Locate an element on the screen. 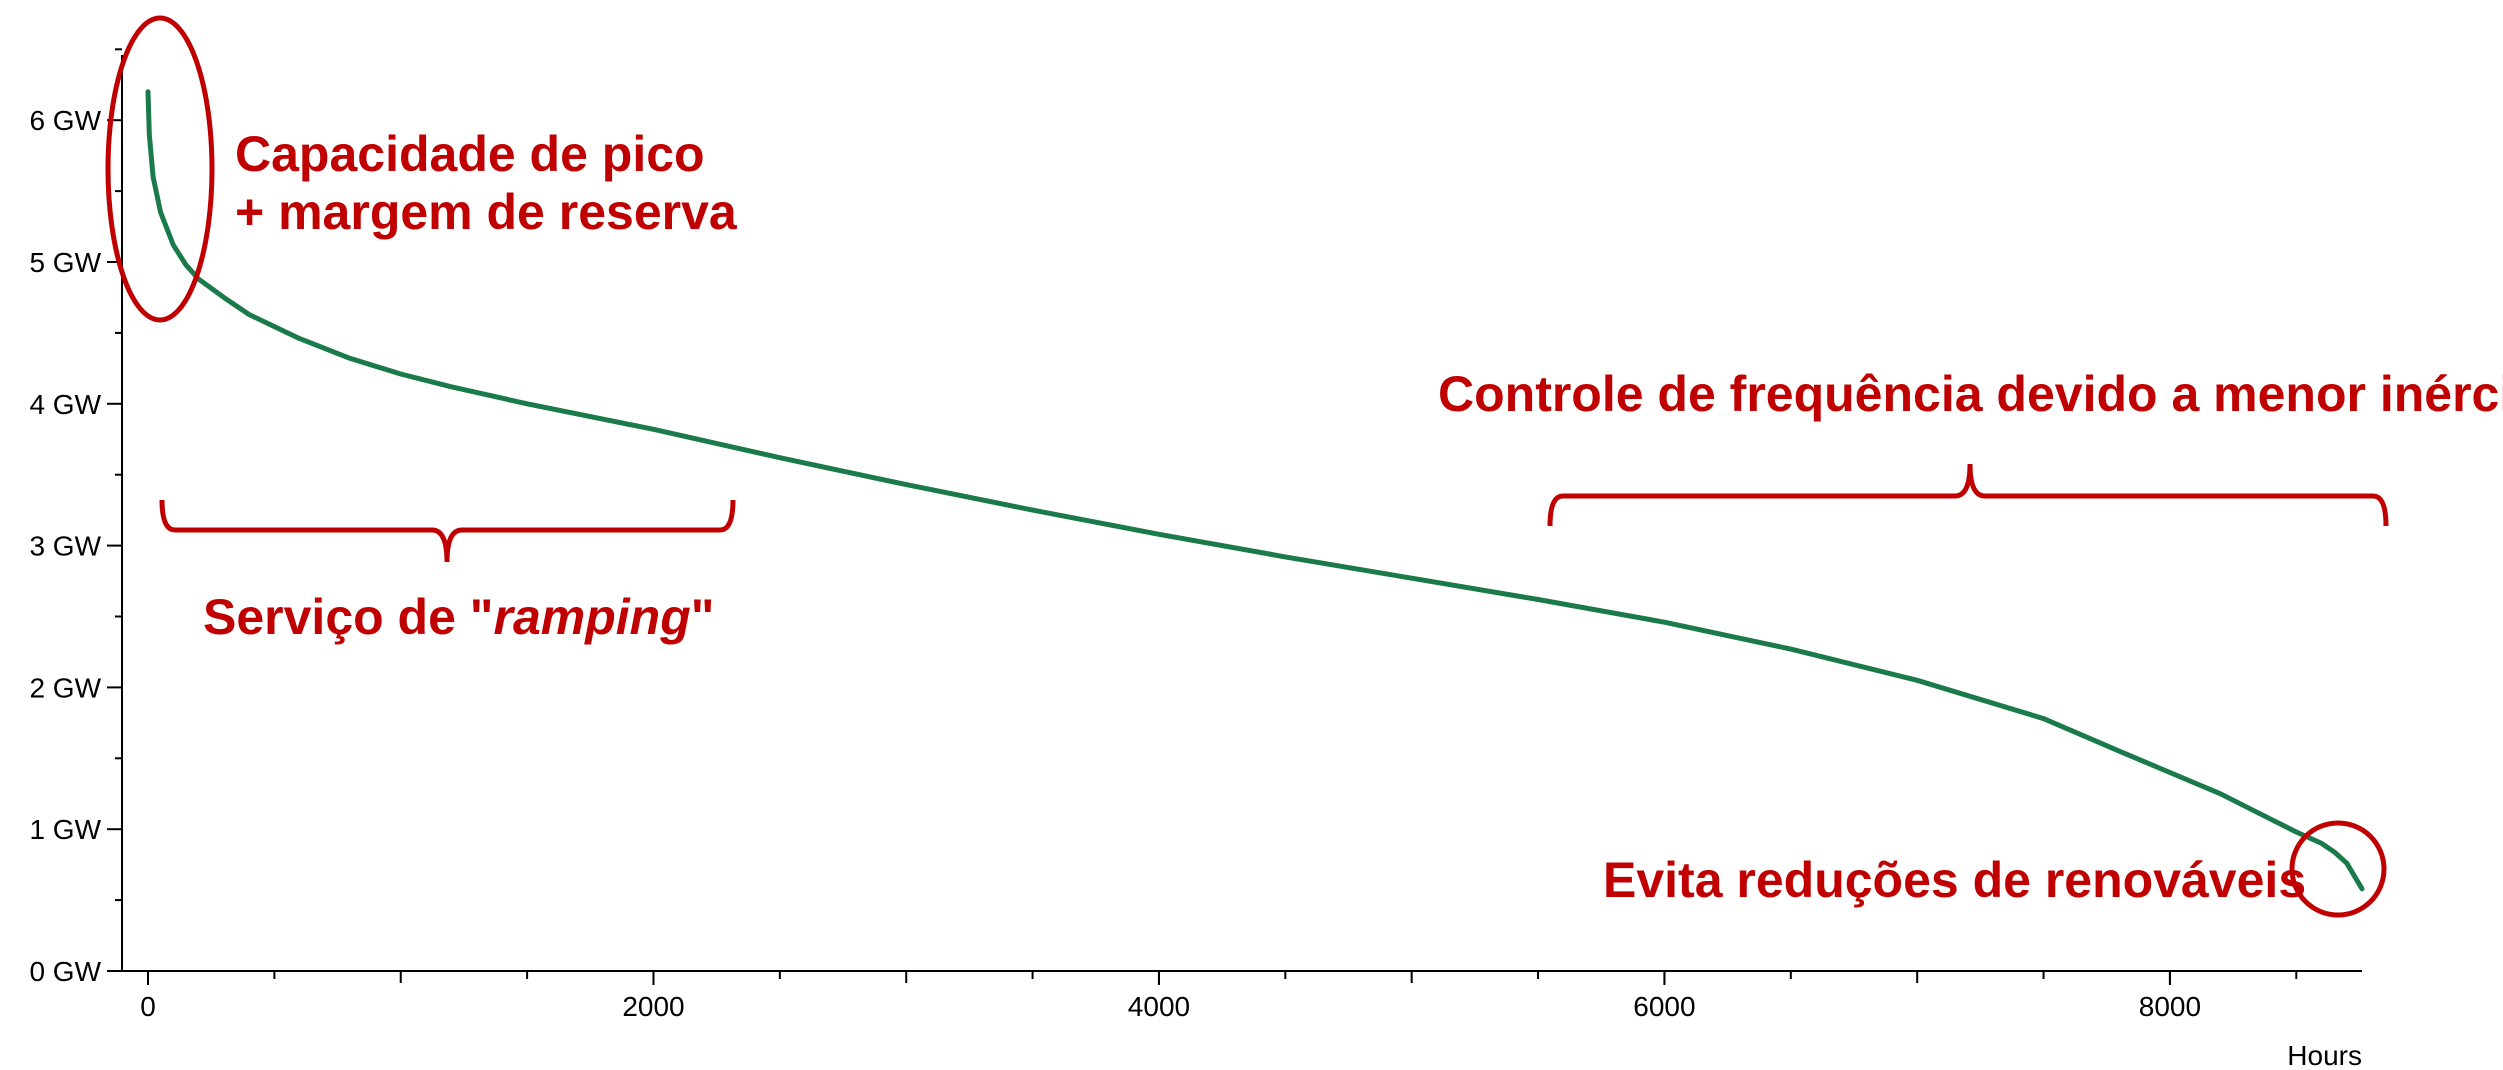  ramping-italic: ramping is located at coordinates (592, 617).